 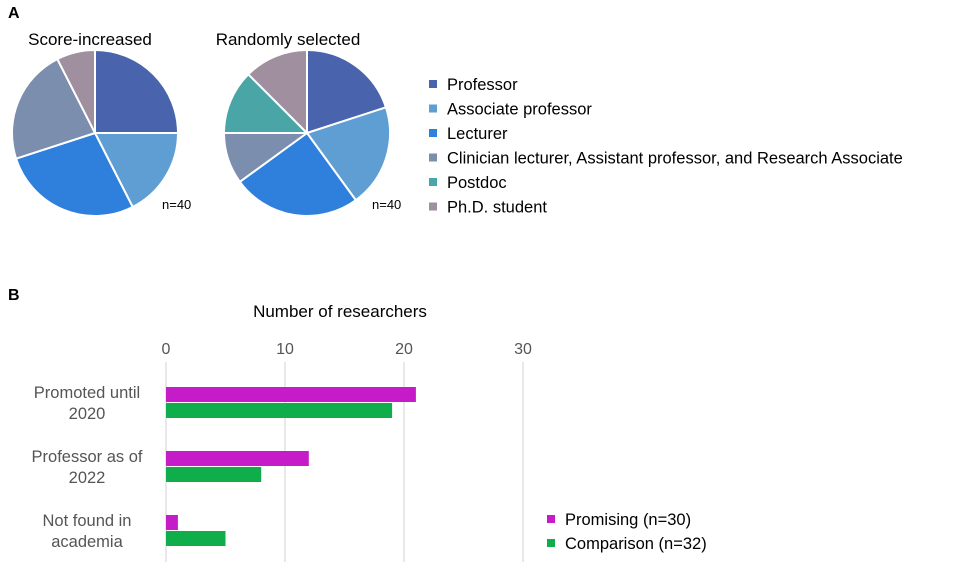 I want to click on category-label: academia, so click(x=87, y=542).